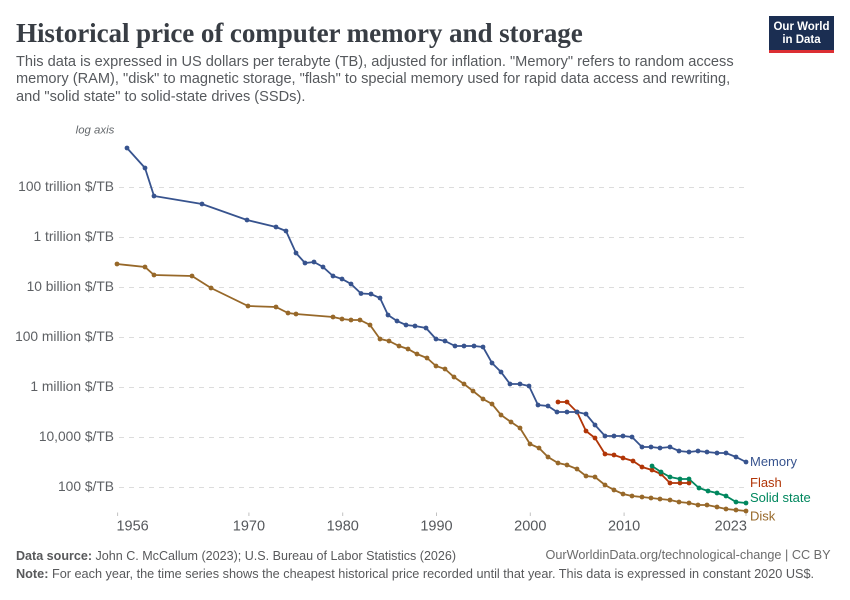 This screenshot has height=600, width=850. What do you see at coordinates (76, 436) in the screenshot?
I see `svg-text: 10,000 $/TB` at bounding box center [76, 436].